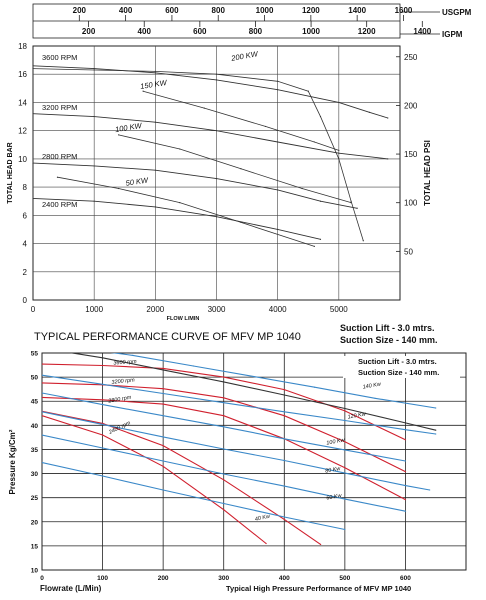 The height and width of the screenshot is (600, 486). Describe the element at coordinates (344, 578) in the screenshot. I see `chart-2-x-tick-label: 500` at that location.